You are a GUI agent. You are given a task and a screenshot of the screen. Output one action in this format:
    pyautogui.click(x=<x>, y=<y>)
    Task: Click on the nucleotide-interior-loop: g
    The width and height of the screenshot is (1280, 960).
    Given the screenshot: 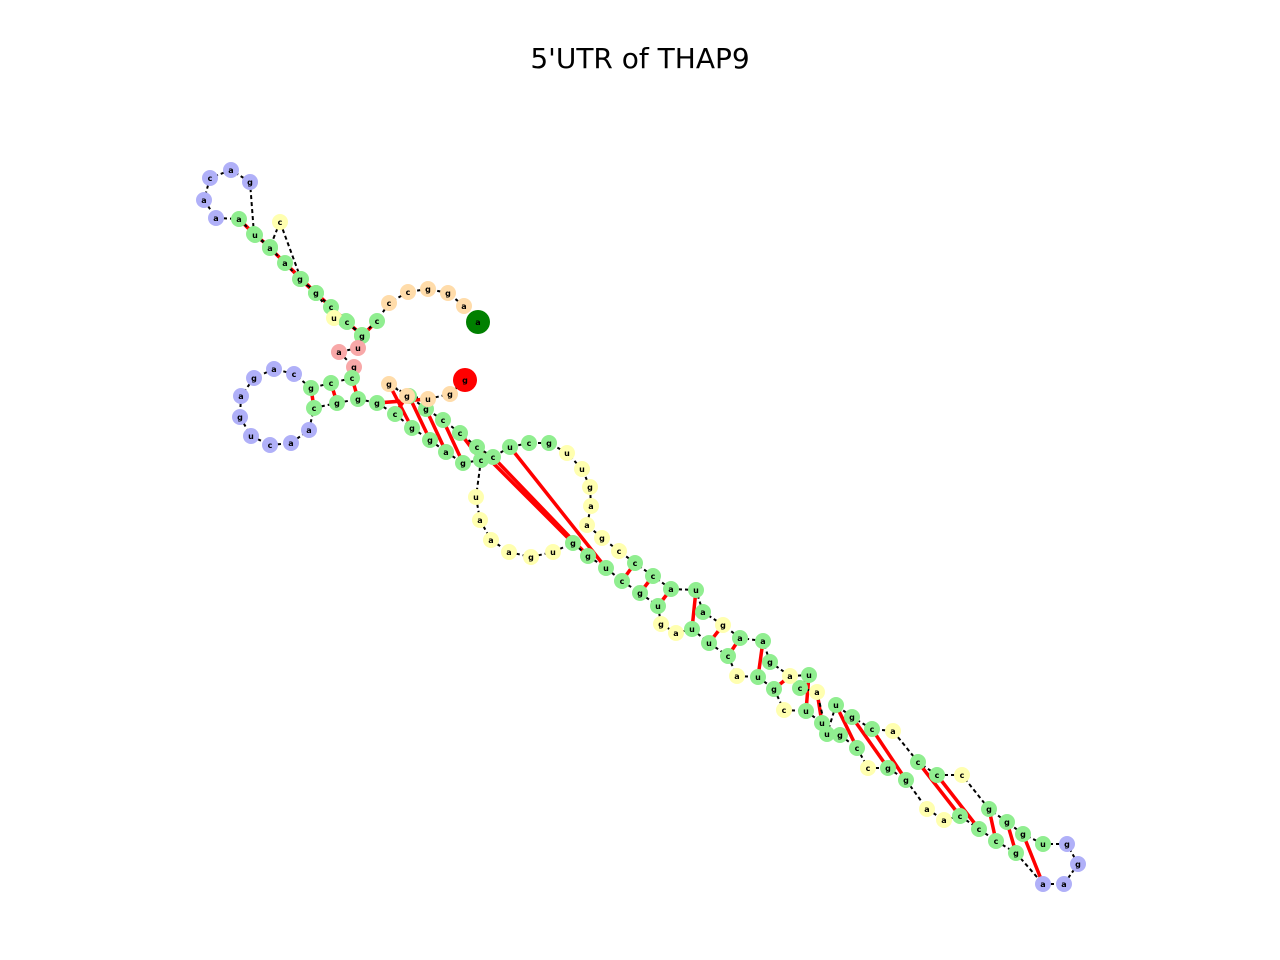 What is the action you would take?
    pyautogui.click(x=531, y=557)
    